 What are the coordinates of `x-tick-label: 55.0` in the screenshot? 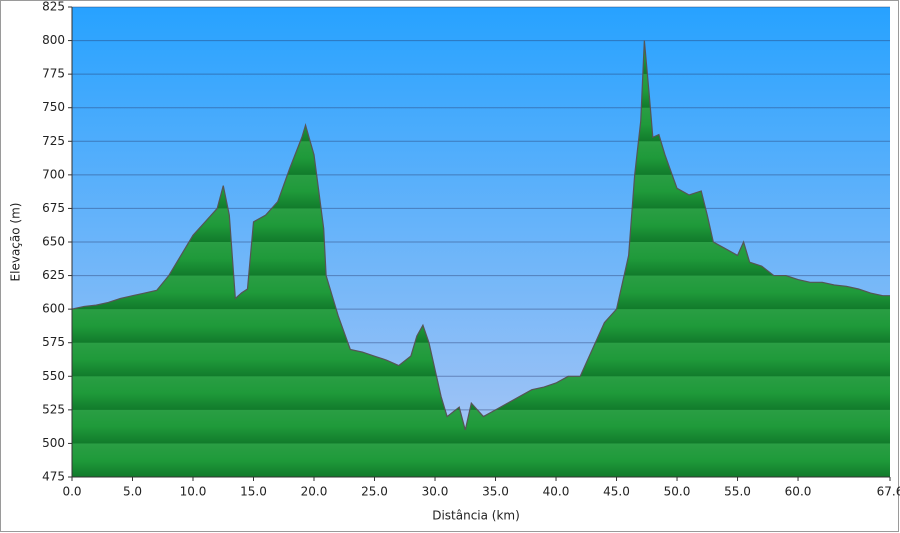 It's located at (737, 492).